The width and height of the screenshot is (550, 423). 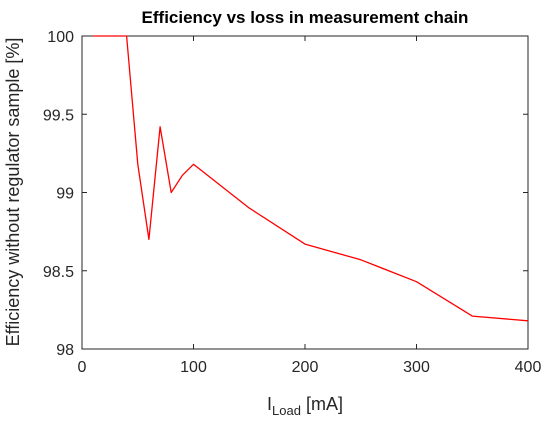 I want to click on x-tick-label: 400, so click(x=528, y=367).